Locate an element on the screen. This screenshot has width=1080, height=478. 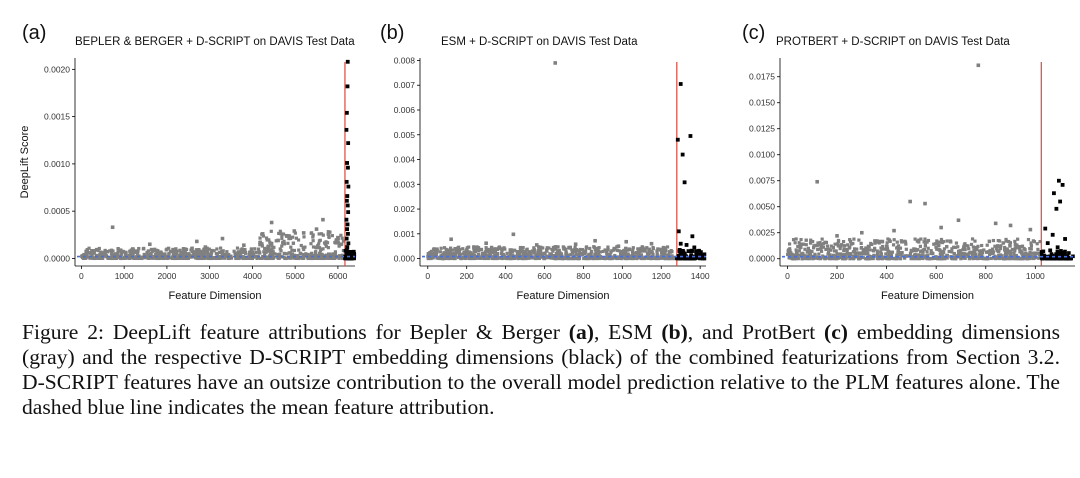
x-tick-label: 600 is located at coordinates (936, 276).